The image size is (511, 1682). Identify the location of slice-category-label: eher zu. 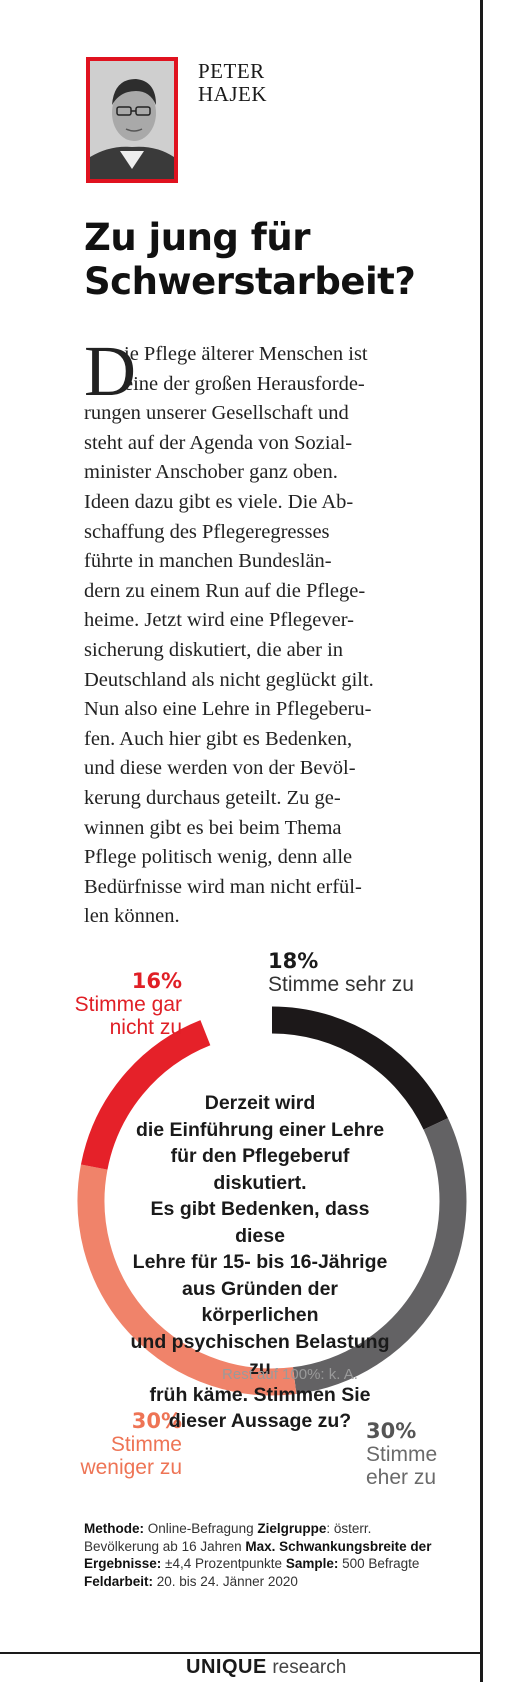
(401, 1477).